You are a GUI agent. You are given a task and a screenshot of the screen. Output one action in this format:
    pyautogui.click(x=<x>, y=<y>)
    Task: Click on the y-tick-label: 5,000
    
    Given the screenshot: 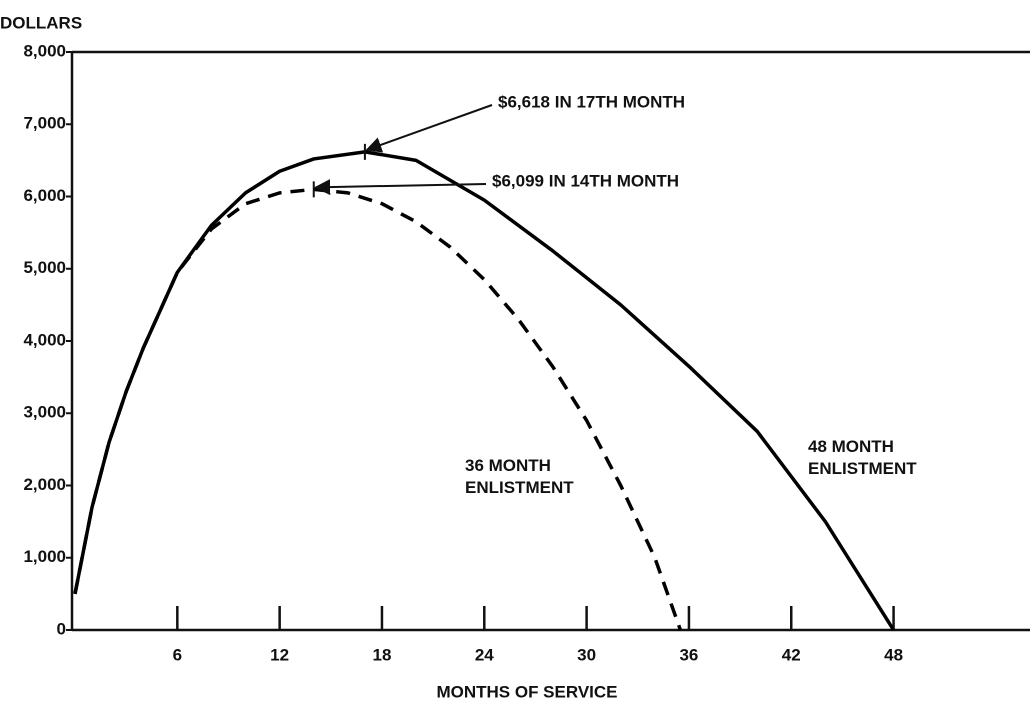 What is the action you would take?
    pyautogui.click(x=44, y=267)
    